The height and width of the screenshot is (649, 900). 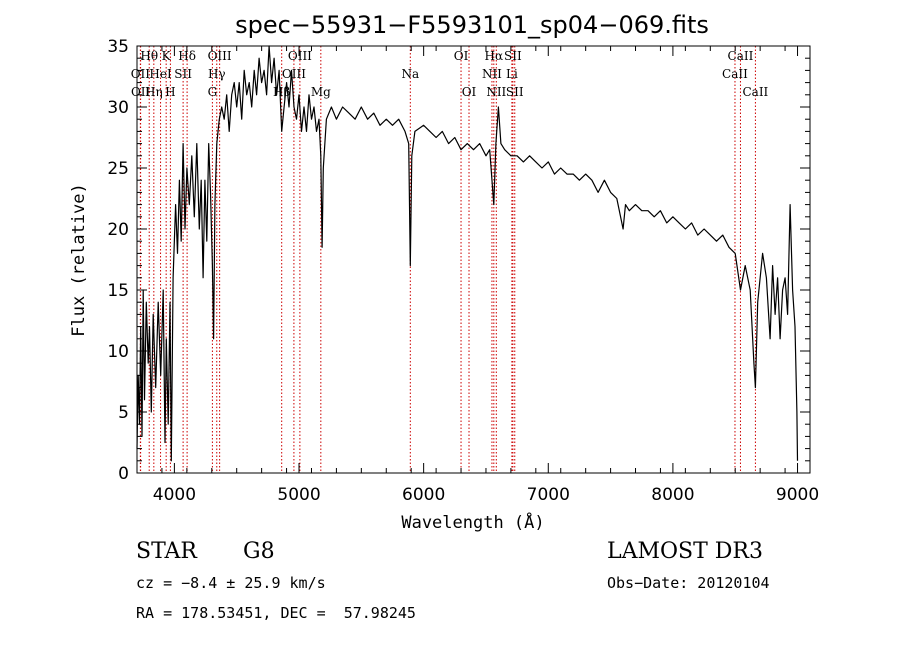 I want to click on spectral-line-label: Li, so click(x=512, y=74).